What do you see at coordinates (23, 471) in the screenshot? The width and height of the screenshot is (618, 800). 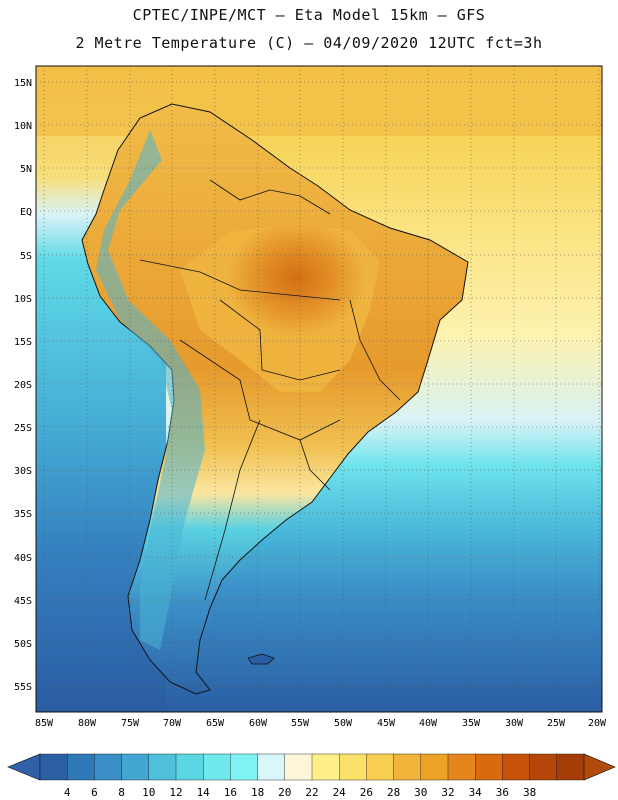 I see `lat-label: 30S` at bounding box center [23, 471].